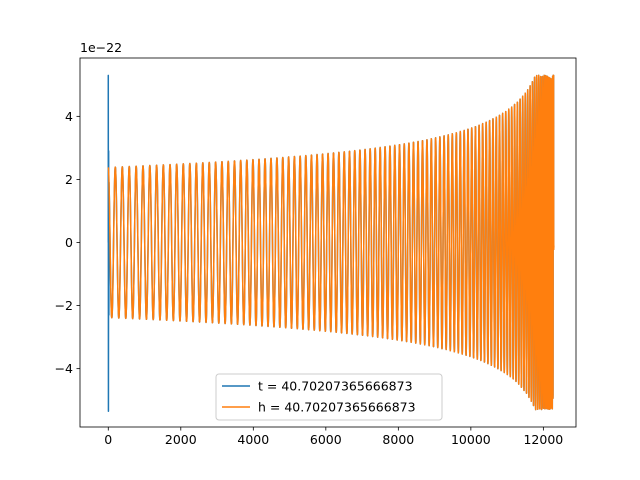 This screenshot has width=640, height=480. I want to click on legend-label-t: t = 40.70207365666873, so click(335, 386).